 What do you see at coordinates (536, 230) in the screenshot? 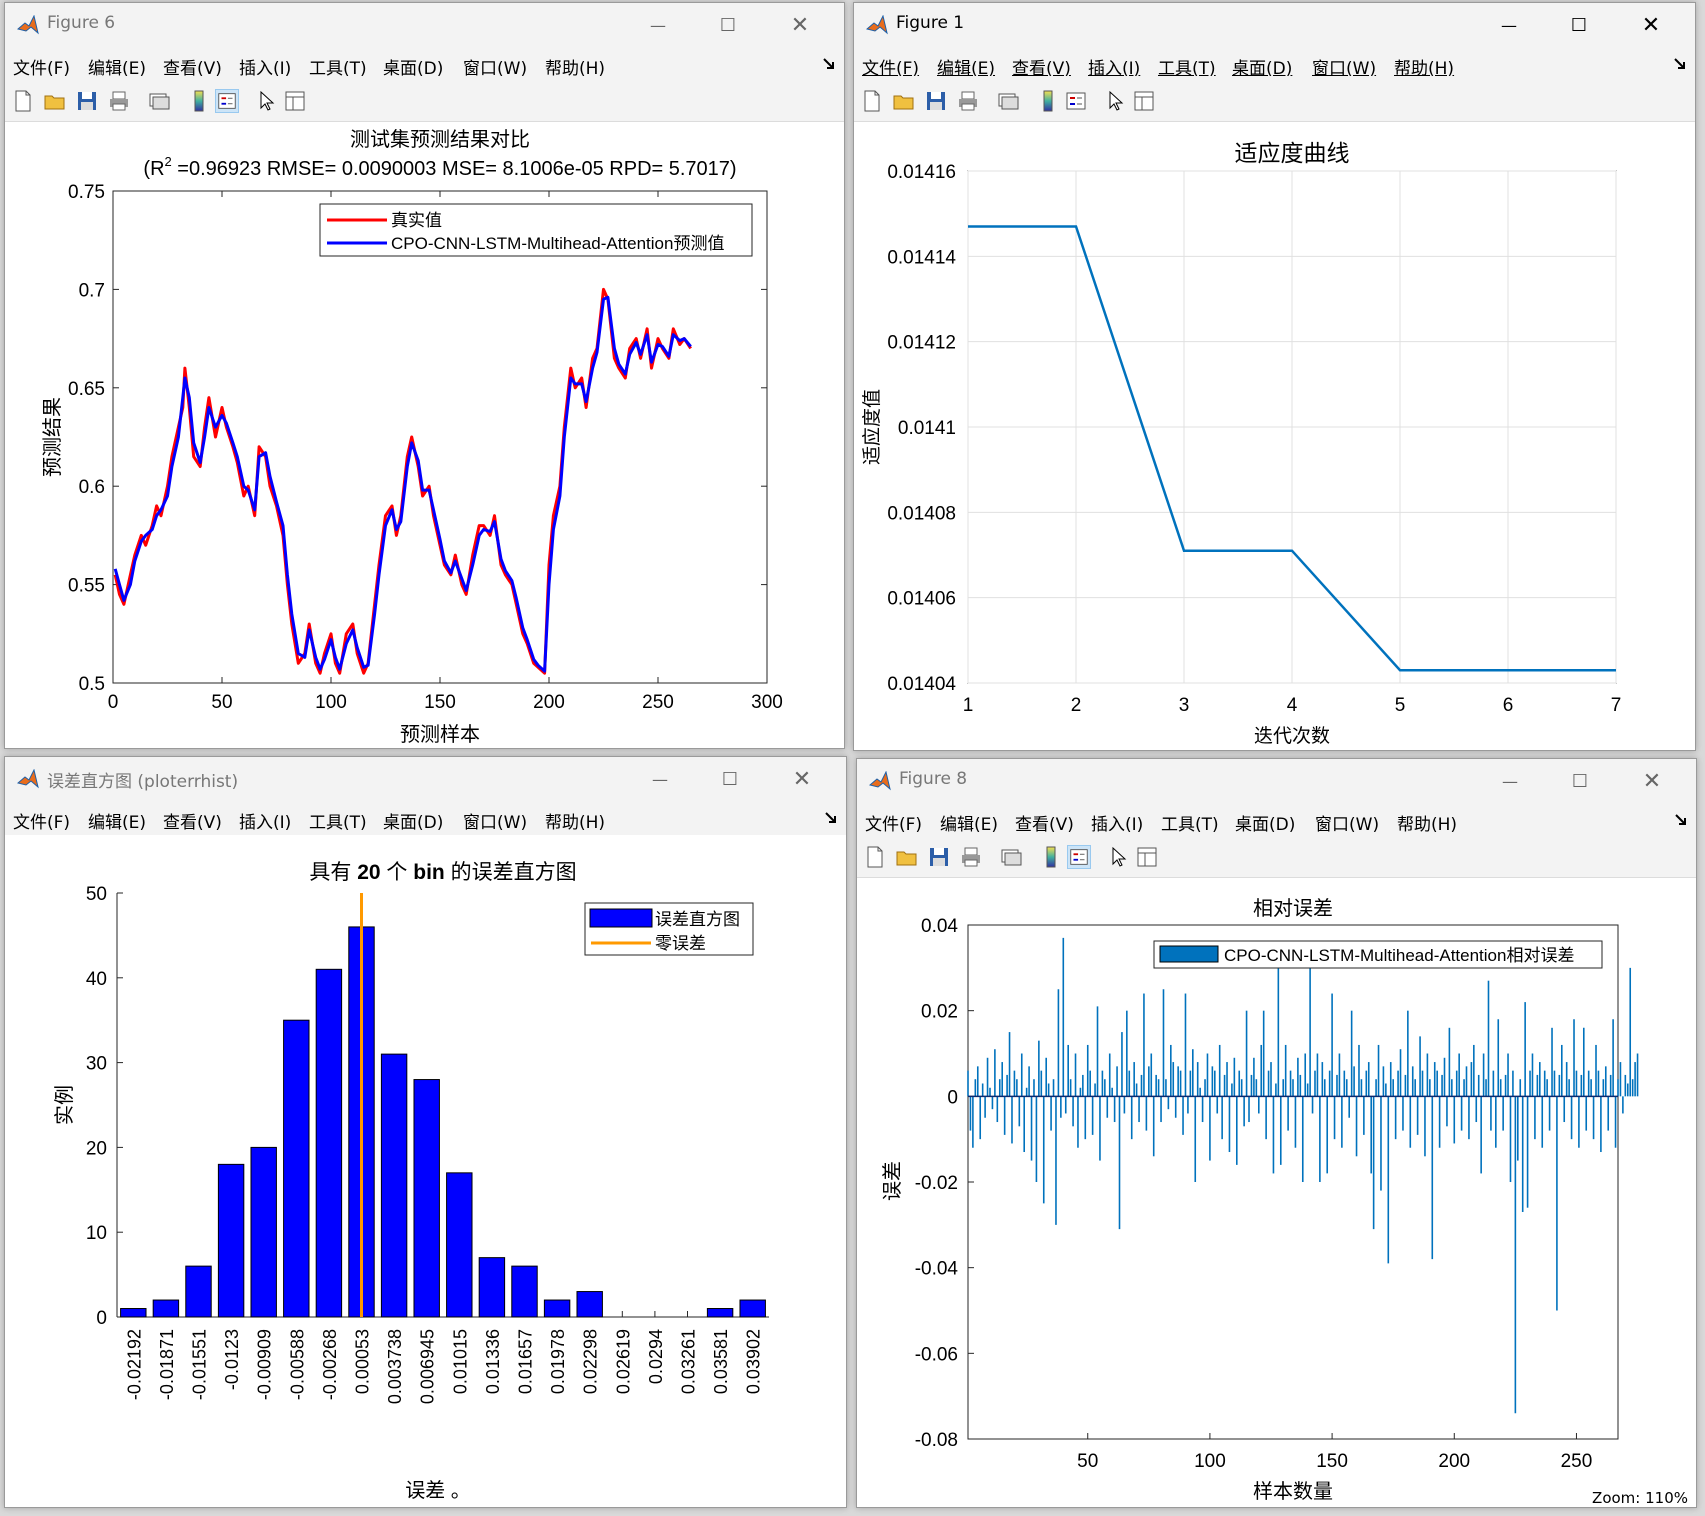
I see `legend-box: 真实值 CPO-CNN-LSTM-Multihead-Attention预测值` at bounding box center [536, 230].